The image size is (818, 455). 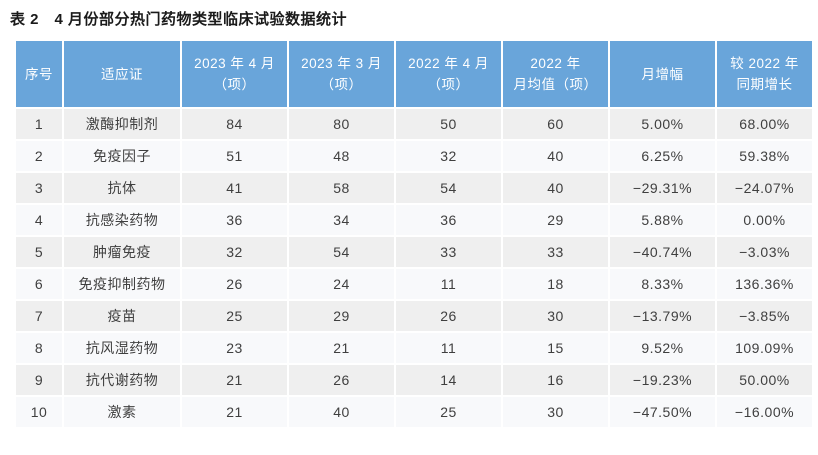 I want to click on cell-indication: 抗感染药物, so click(x=122, y=220).